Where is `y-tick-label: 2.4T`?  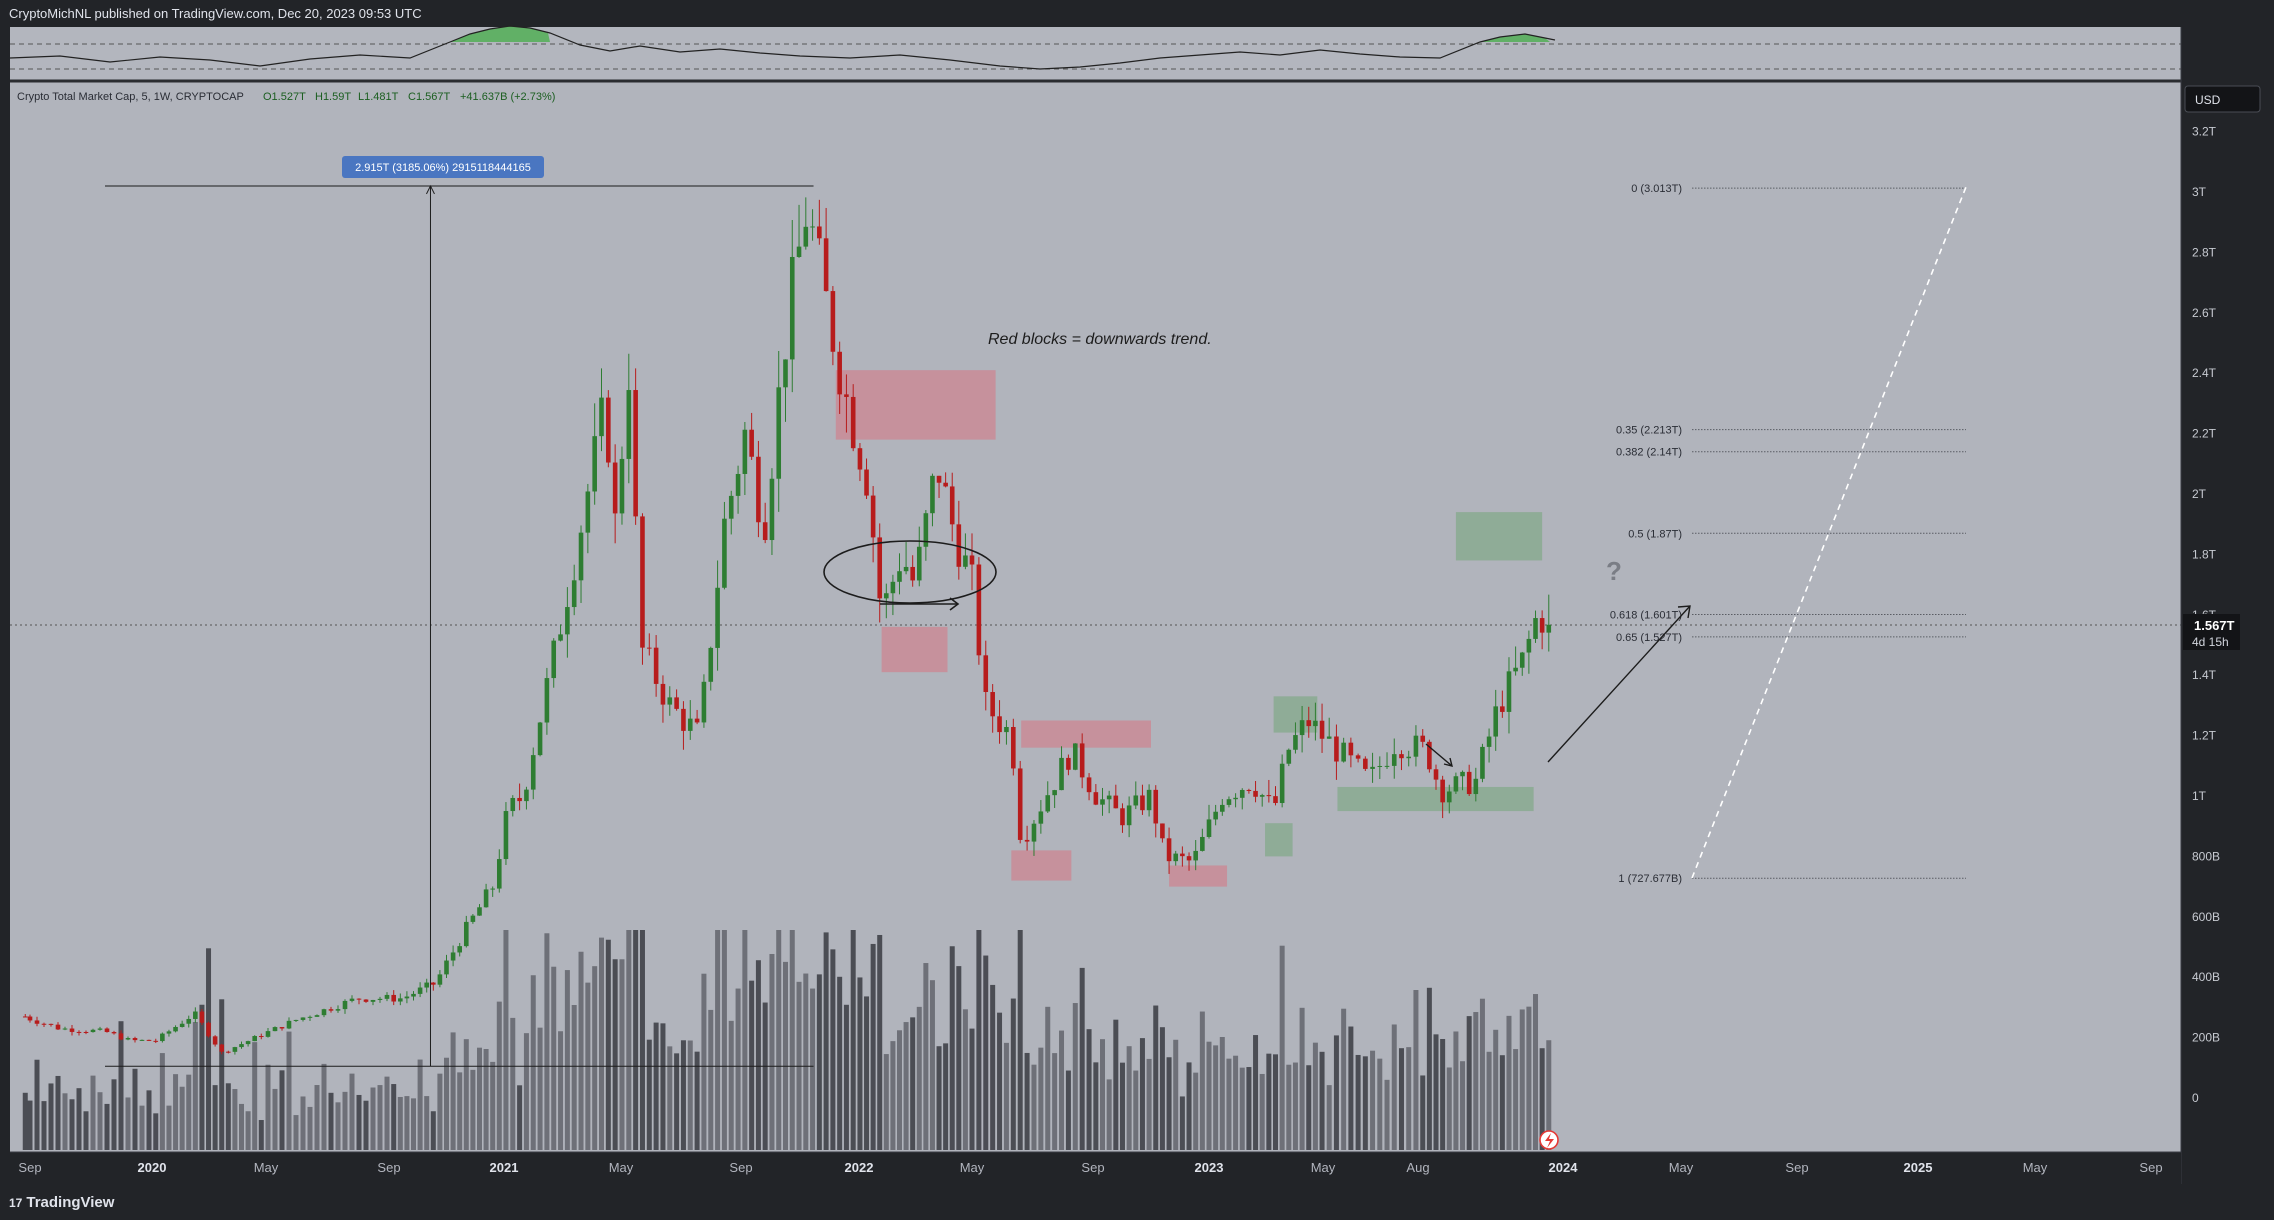
y-tick-label: 2.4T is located at coordinates (2204, 373).